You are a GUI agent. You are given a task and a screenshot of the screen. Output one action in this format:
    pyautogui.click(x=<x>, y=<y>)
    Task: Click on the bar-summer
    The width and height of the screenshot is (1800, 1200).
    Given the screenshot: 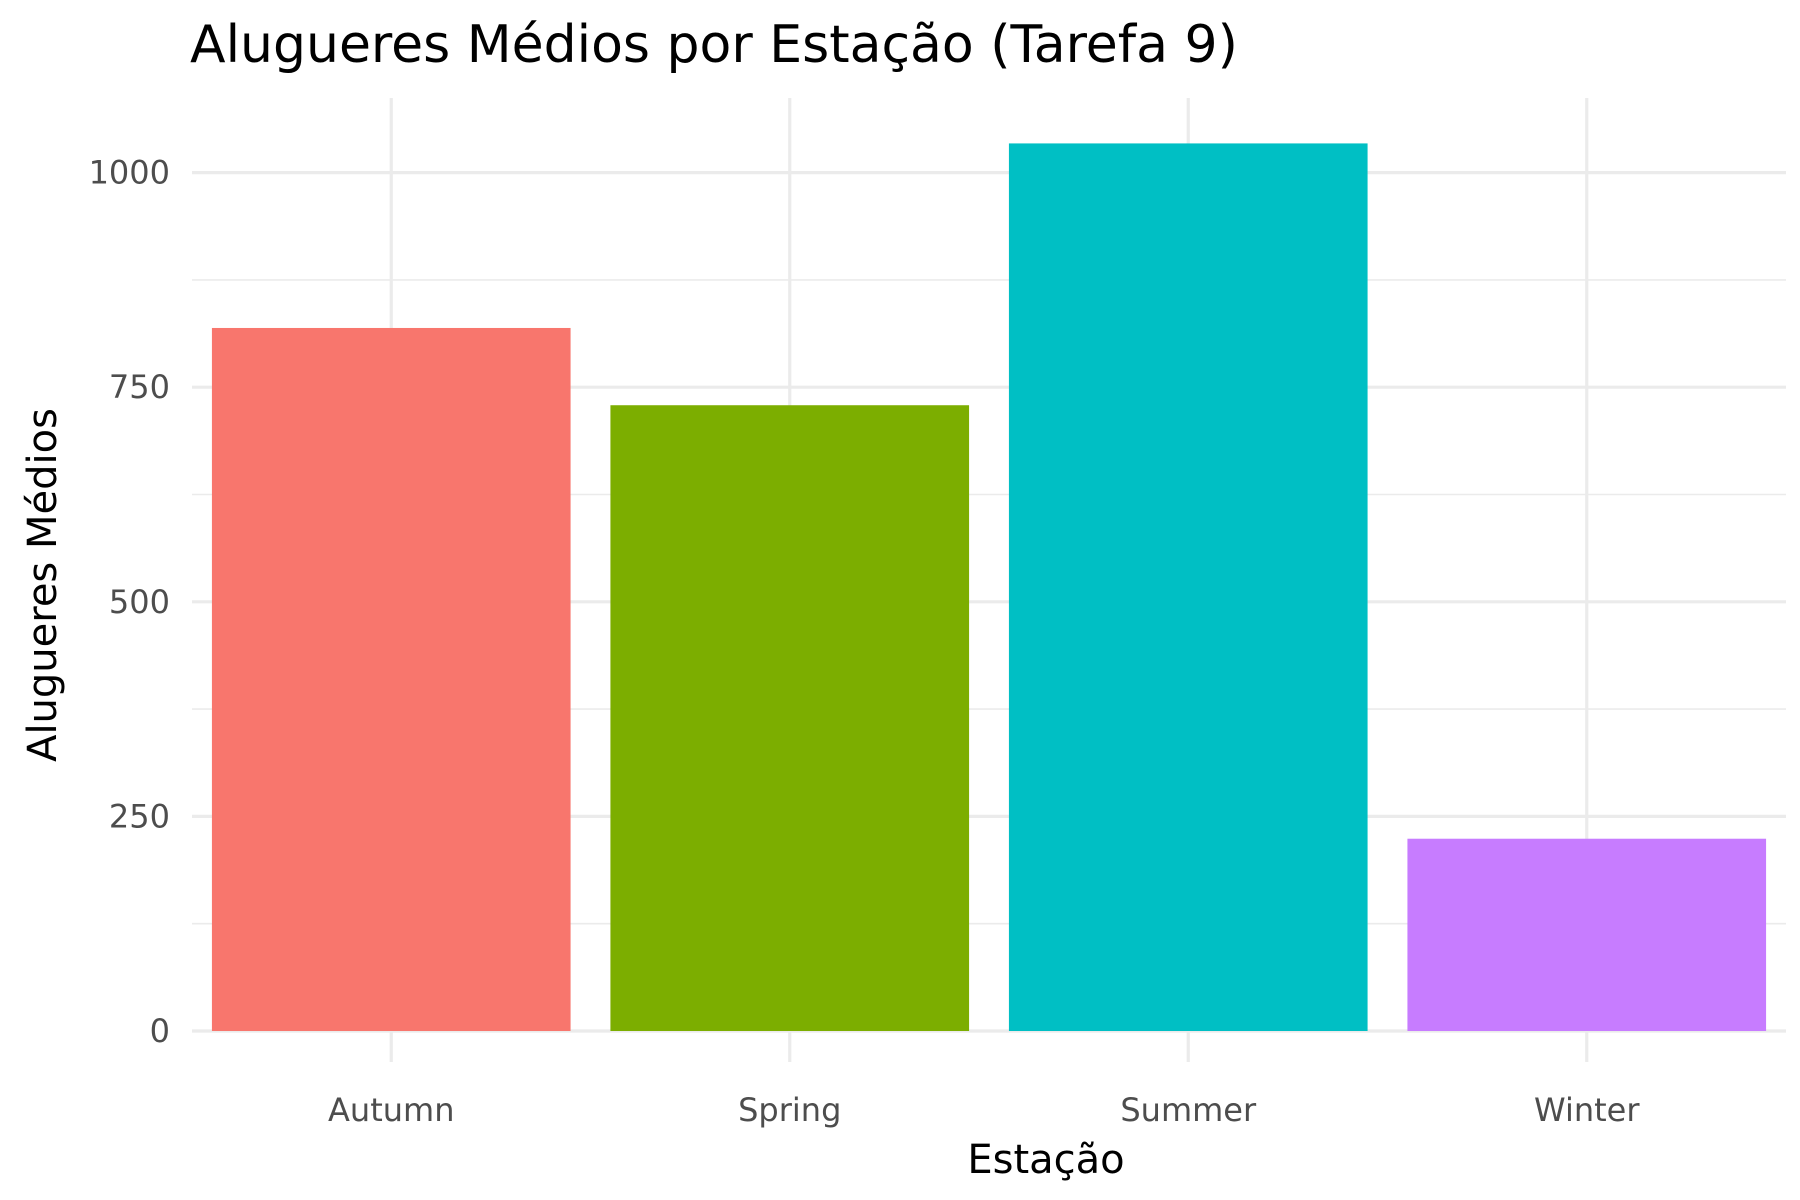 What is the action you would take?
    pyautogui.click(x=1188, y=587)
    